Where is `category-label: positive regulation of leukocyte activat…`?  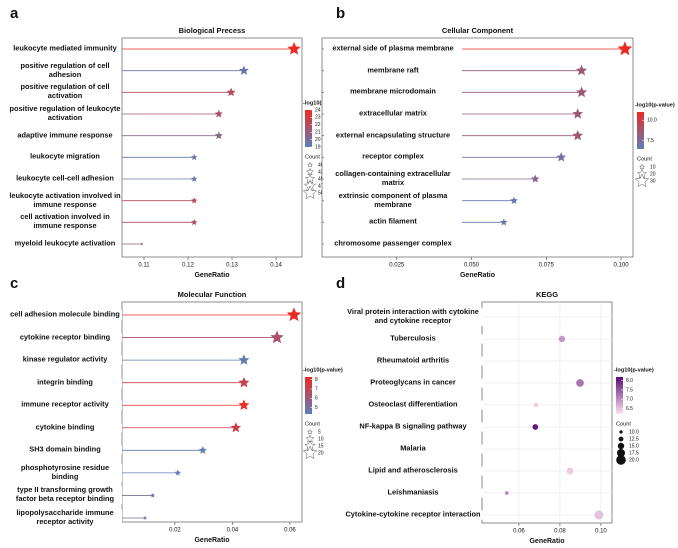 category-label: positive regulation of leukocyte activat… is located at coordinates (65, 113).